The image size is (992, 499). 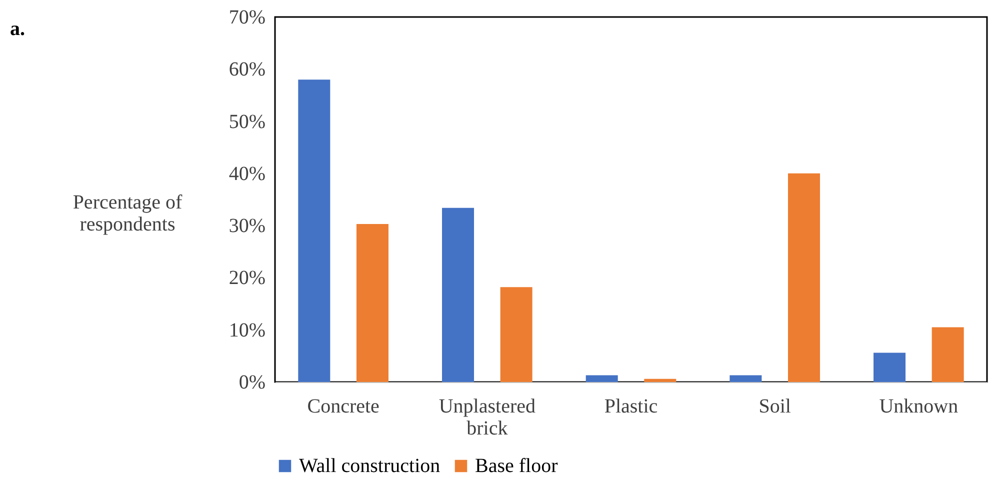 What do you see at coordinates (487, 418) in the screenshot?
I see `x-tick-label: Unplastered brick` at bounding box center [487, 418].